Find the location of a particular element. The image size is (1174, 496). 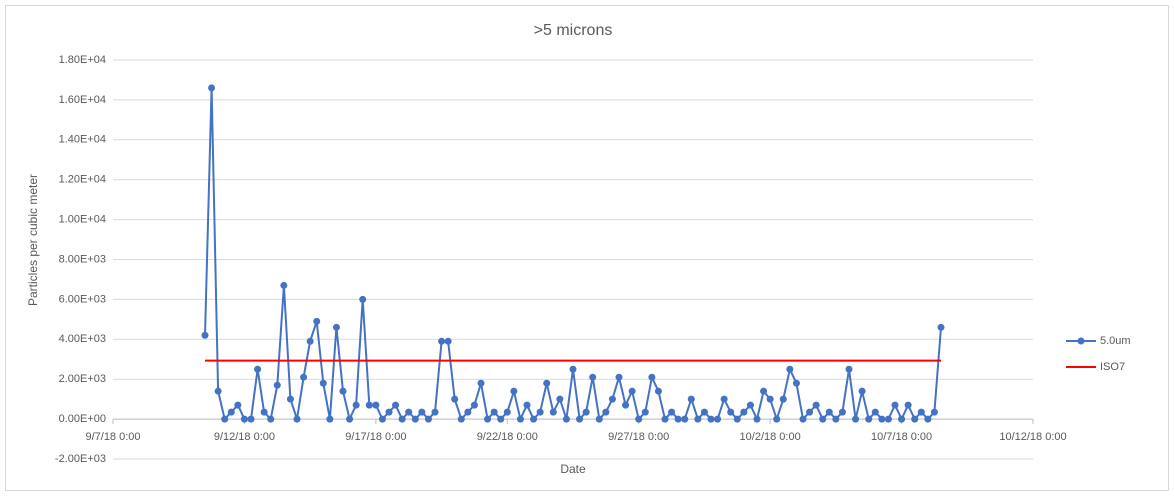

y-tick-label: 8.00E+03 is located at coordinates (82, 259).